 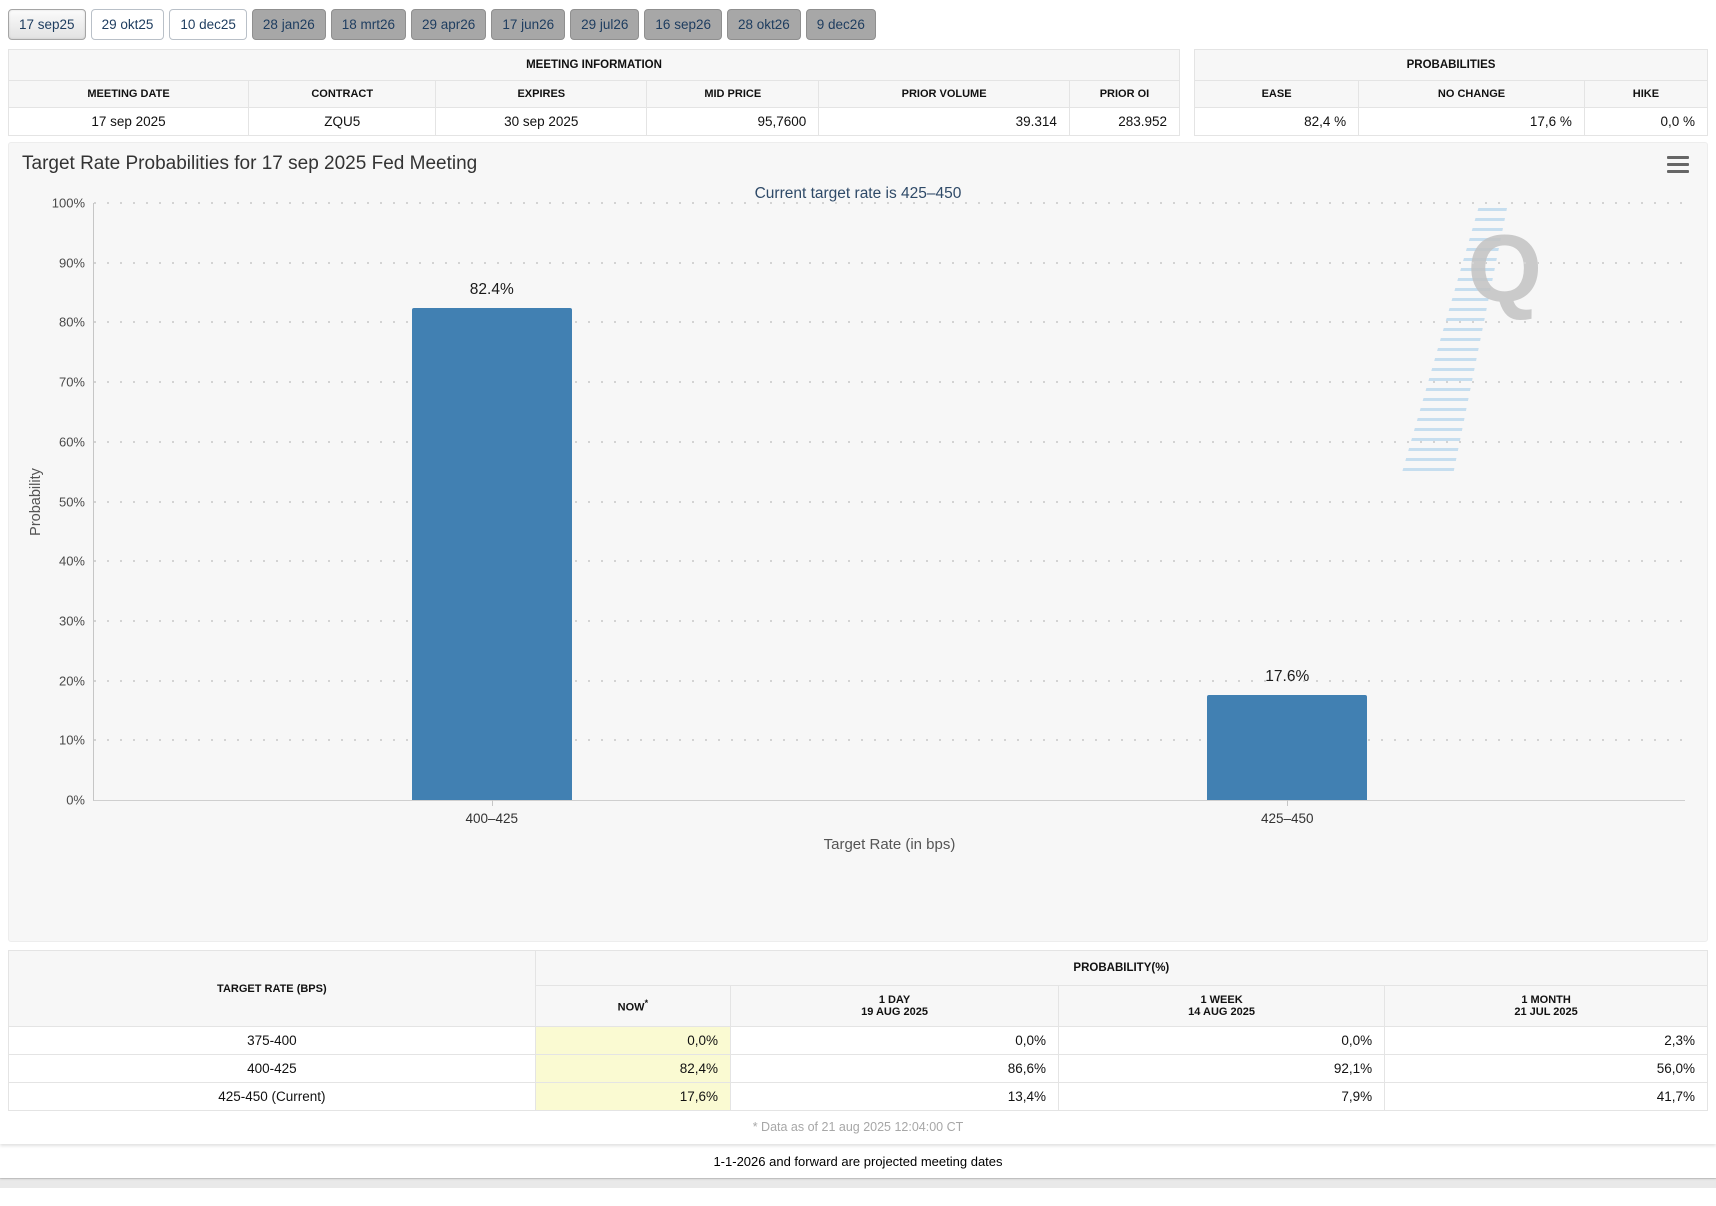 I want to click on y-axis-tick-label: 0%, so click(x=75, y=800).